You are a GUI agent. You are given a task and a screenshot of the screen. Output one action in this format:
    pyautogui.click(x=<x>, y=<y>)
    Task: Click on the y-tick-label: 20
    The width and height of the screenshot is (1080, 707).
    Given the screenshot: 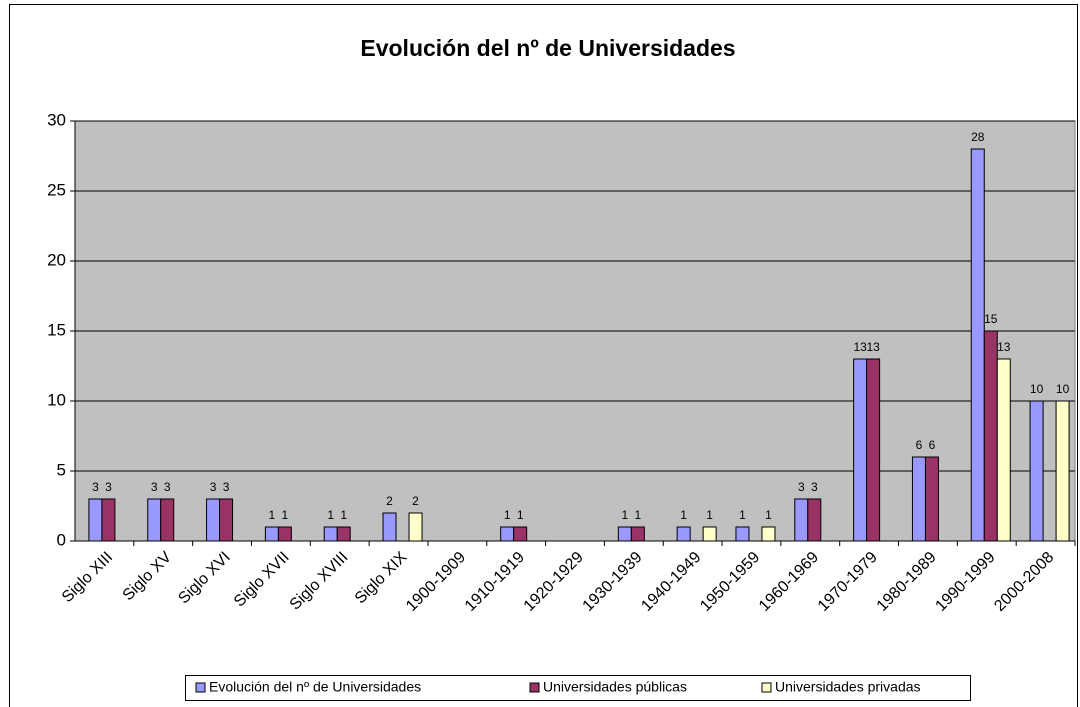 What is the action you would take?
    pyautogui.click(x=56, y=259)
    